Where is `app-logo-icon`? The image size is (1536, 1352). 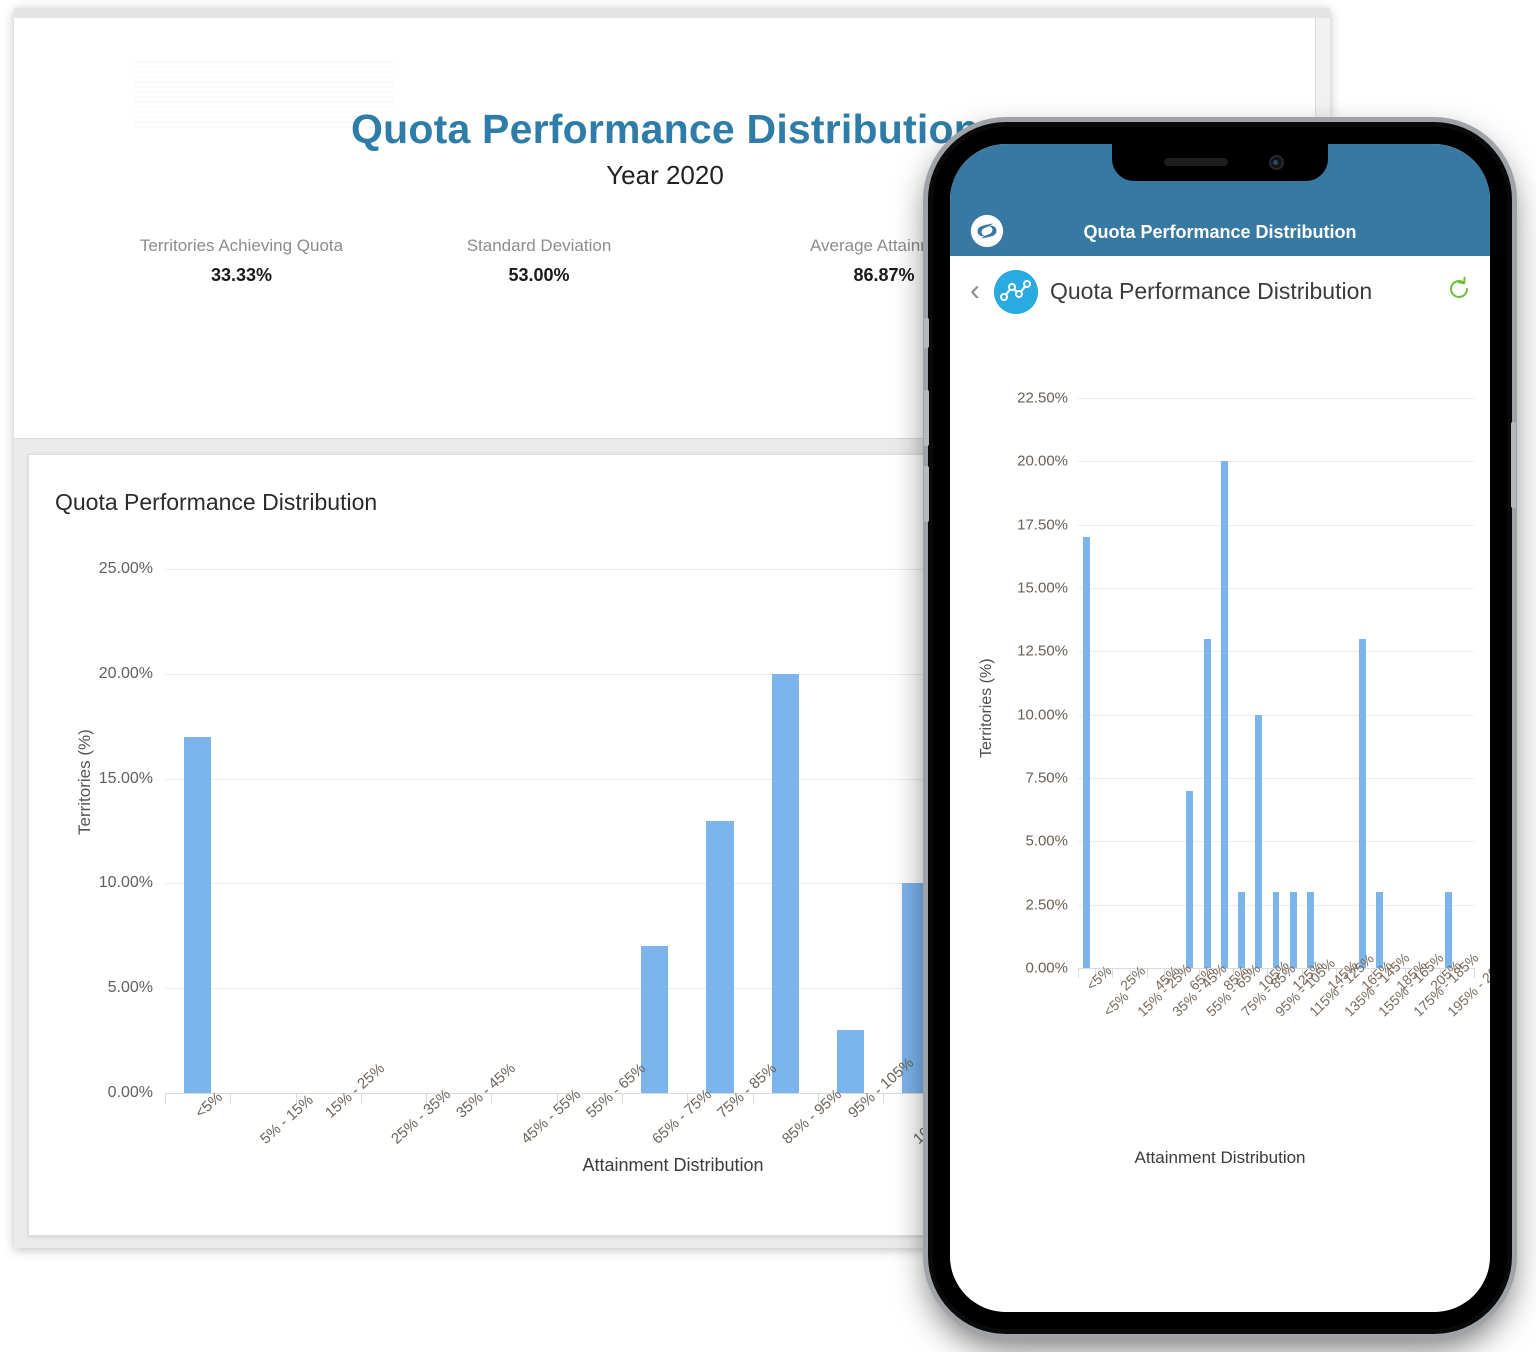 app-logo-icon is located at coordinates (987, 231).